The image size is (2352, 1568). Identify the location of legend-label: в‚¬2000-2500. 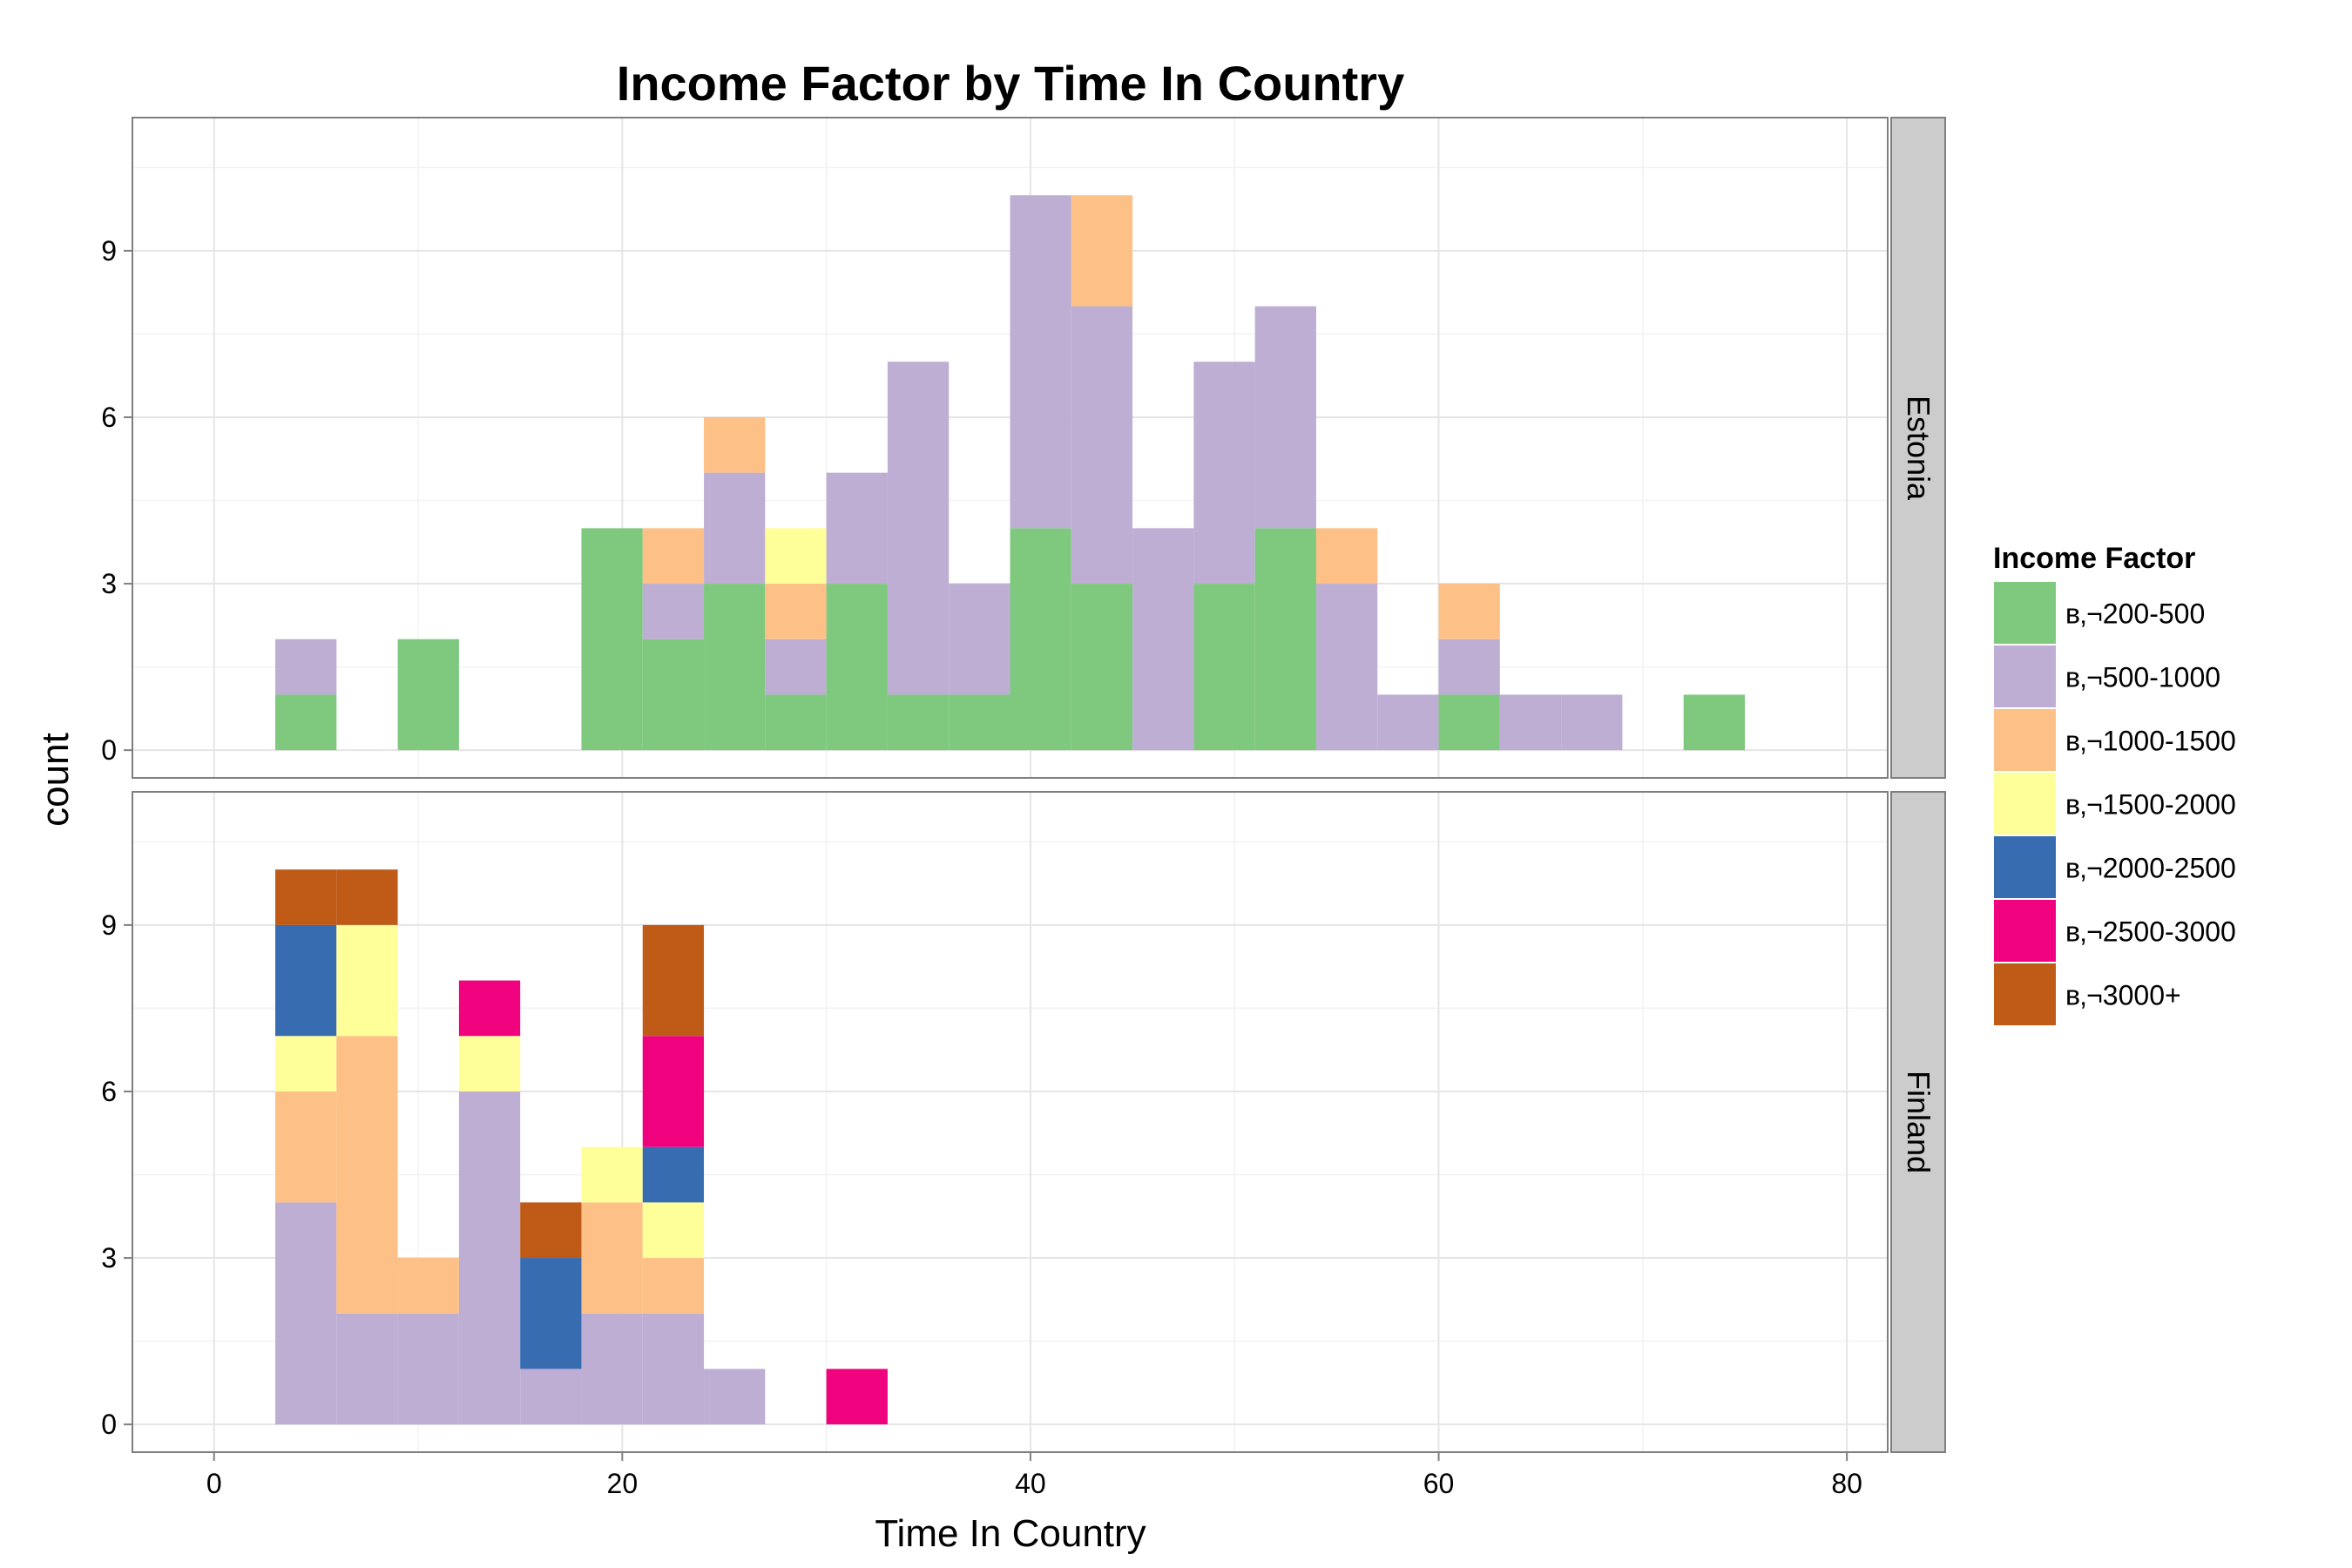
(2150, 869).